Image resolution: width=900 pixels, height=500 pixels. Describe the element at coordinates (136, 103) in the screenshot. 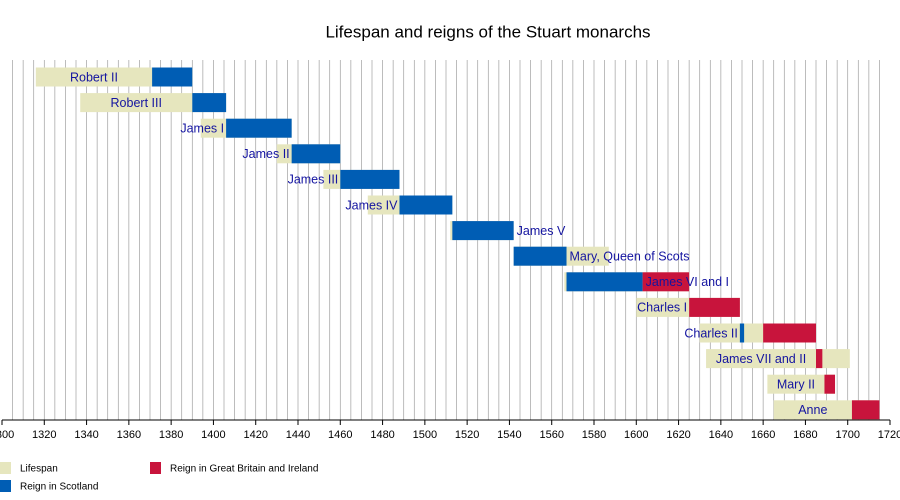

I see `monarch-label: Robert III` at that location.